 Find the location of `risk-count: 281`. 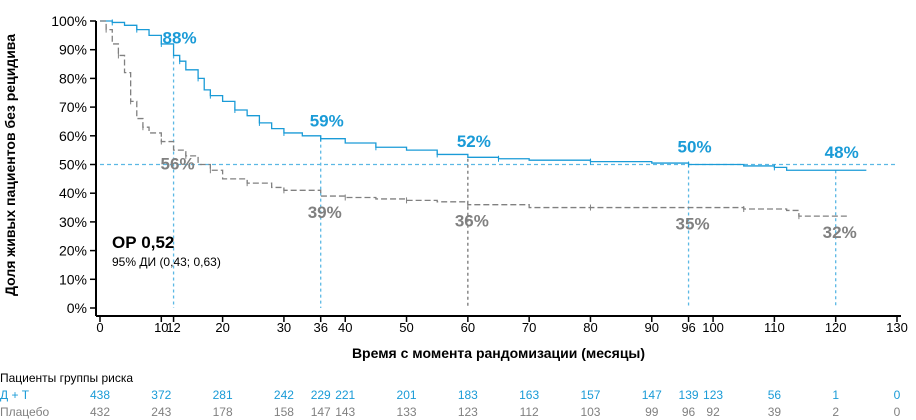

risk-count: 281 is located at coordinates (223, 395).